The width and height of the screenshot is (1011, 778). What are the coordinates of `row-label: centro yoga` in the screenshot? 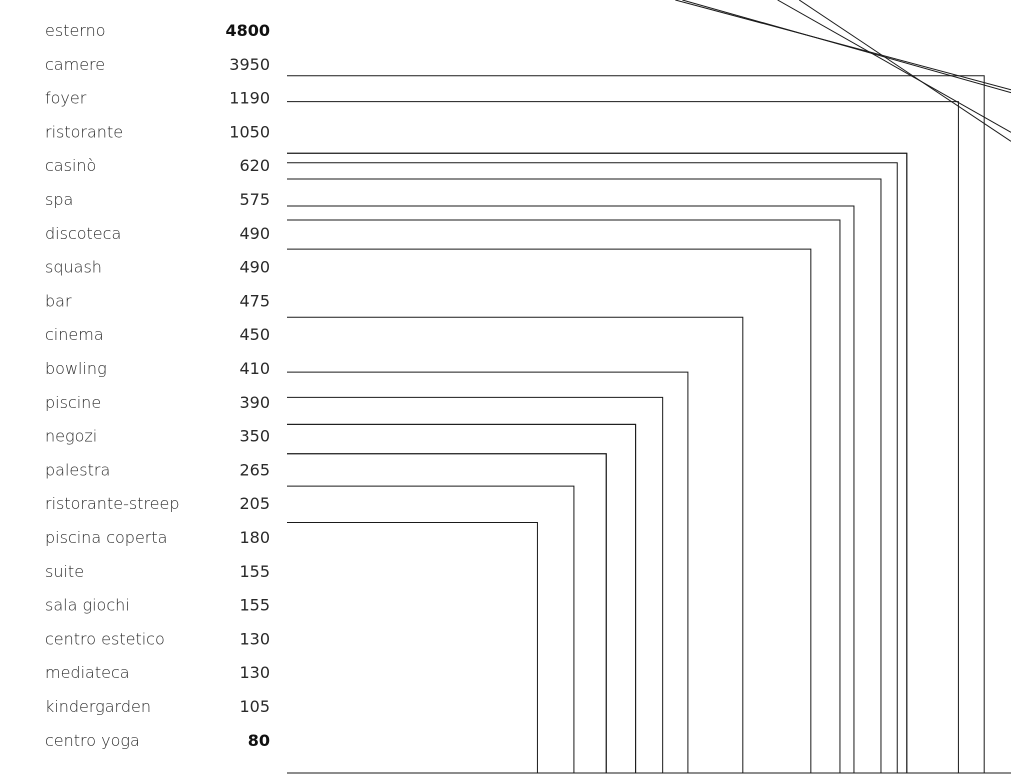 It's located at (92, 740).